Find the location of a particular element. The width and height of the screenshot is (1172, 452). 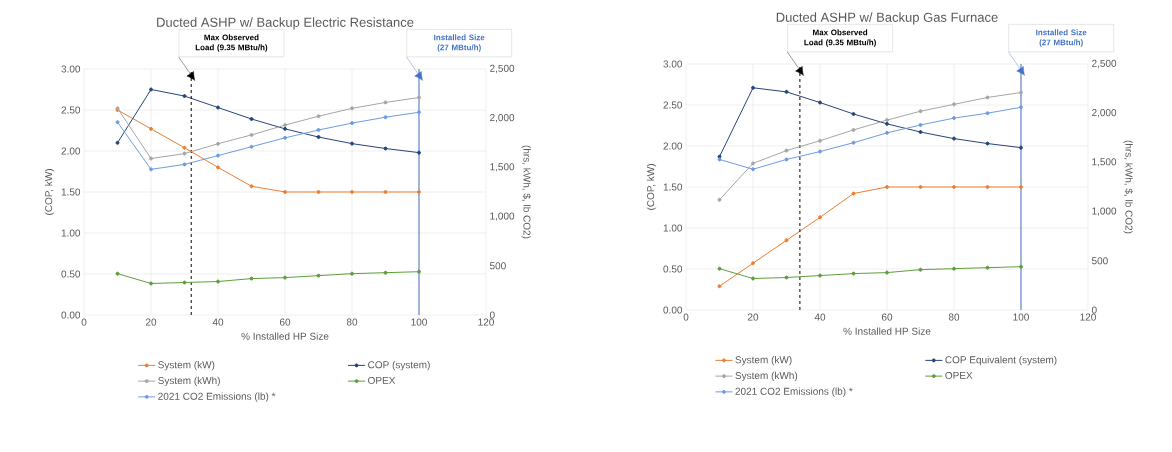

y2-tick-label: 2,000 is located at coordinates (1104, 113).